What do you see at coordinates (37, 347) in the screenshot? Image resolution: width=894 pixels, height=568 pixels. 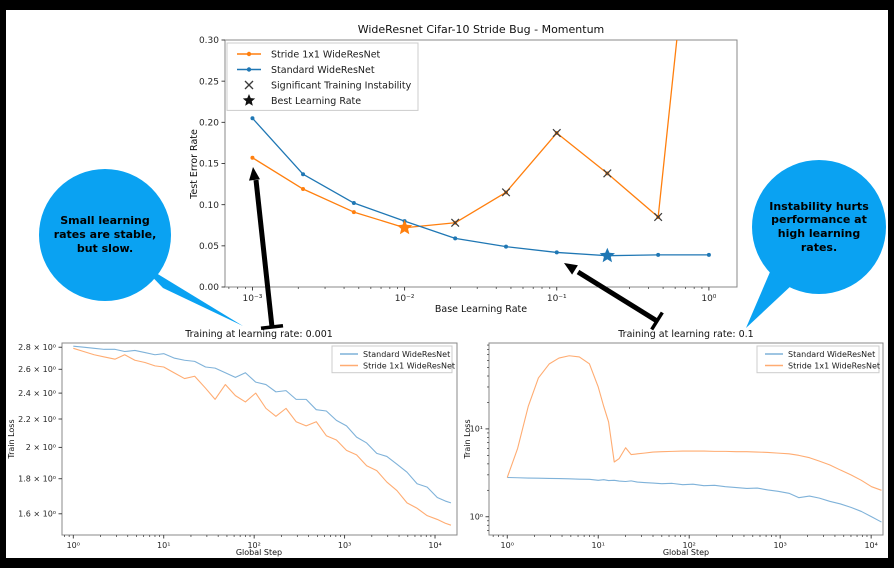 I see `y-tick-label: 2.8 × 10⁰` at bounding box center [37, 347].